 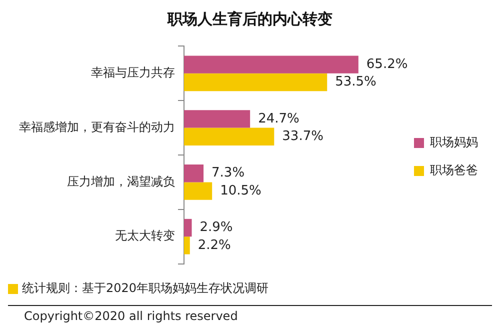 I want to click on y-tick-label: 压力增加，渴望减负, so click(x=121, y=181).